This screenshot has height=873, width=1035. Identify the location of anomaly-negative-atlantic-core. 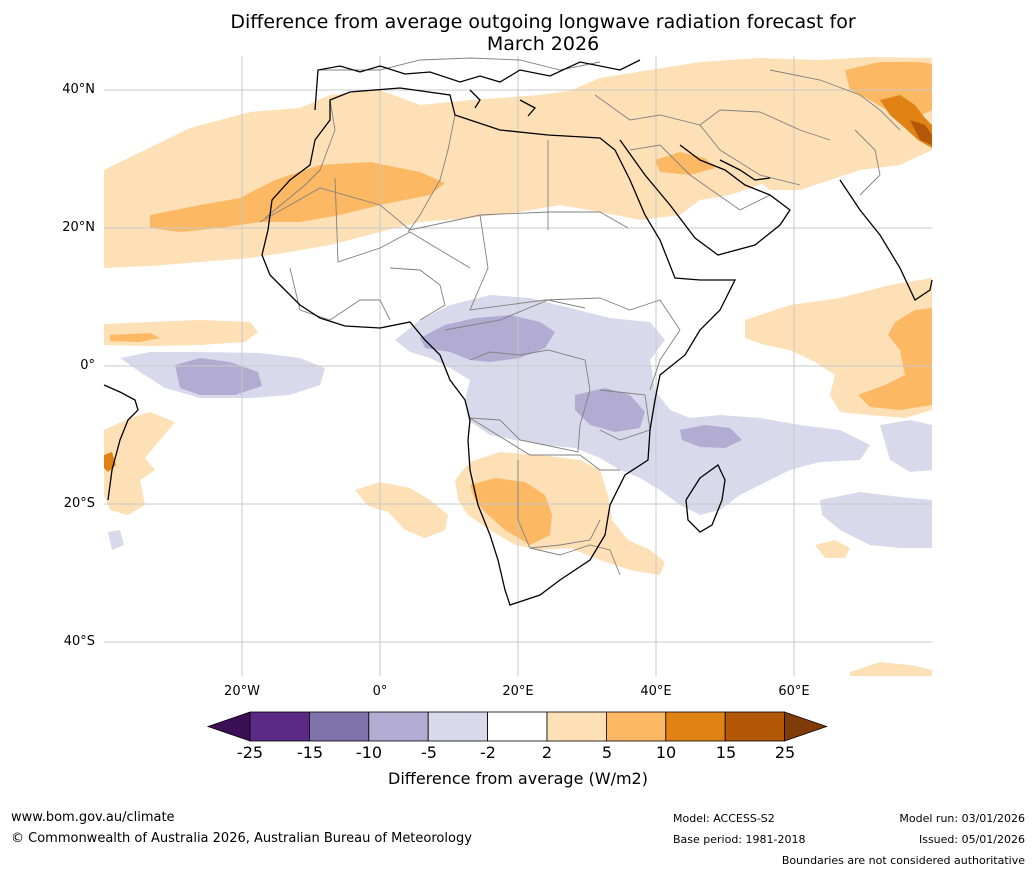
(218, 376).